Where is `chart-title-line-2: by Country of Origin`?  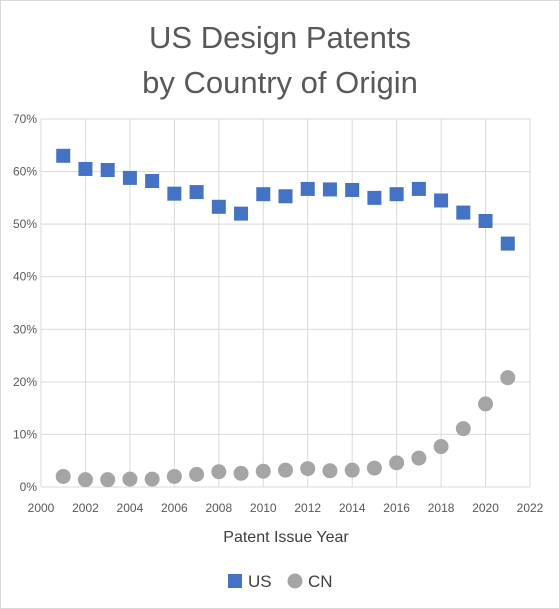 chart-title-line-2: by Country of Origin is located at coordinates (280, 82).